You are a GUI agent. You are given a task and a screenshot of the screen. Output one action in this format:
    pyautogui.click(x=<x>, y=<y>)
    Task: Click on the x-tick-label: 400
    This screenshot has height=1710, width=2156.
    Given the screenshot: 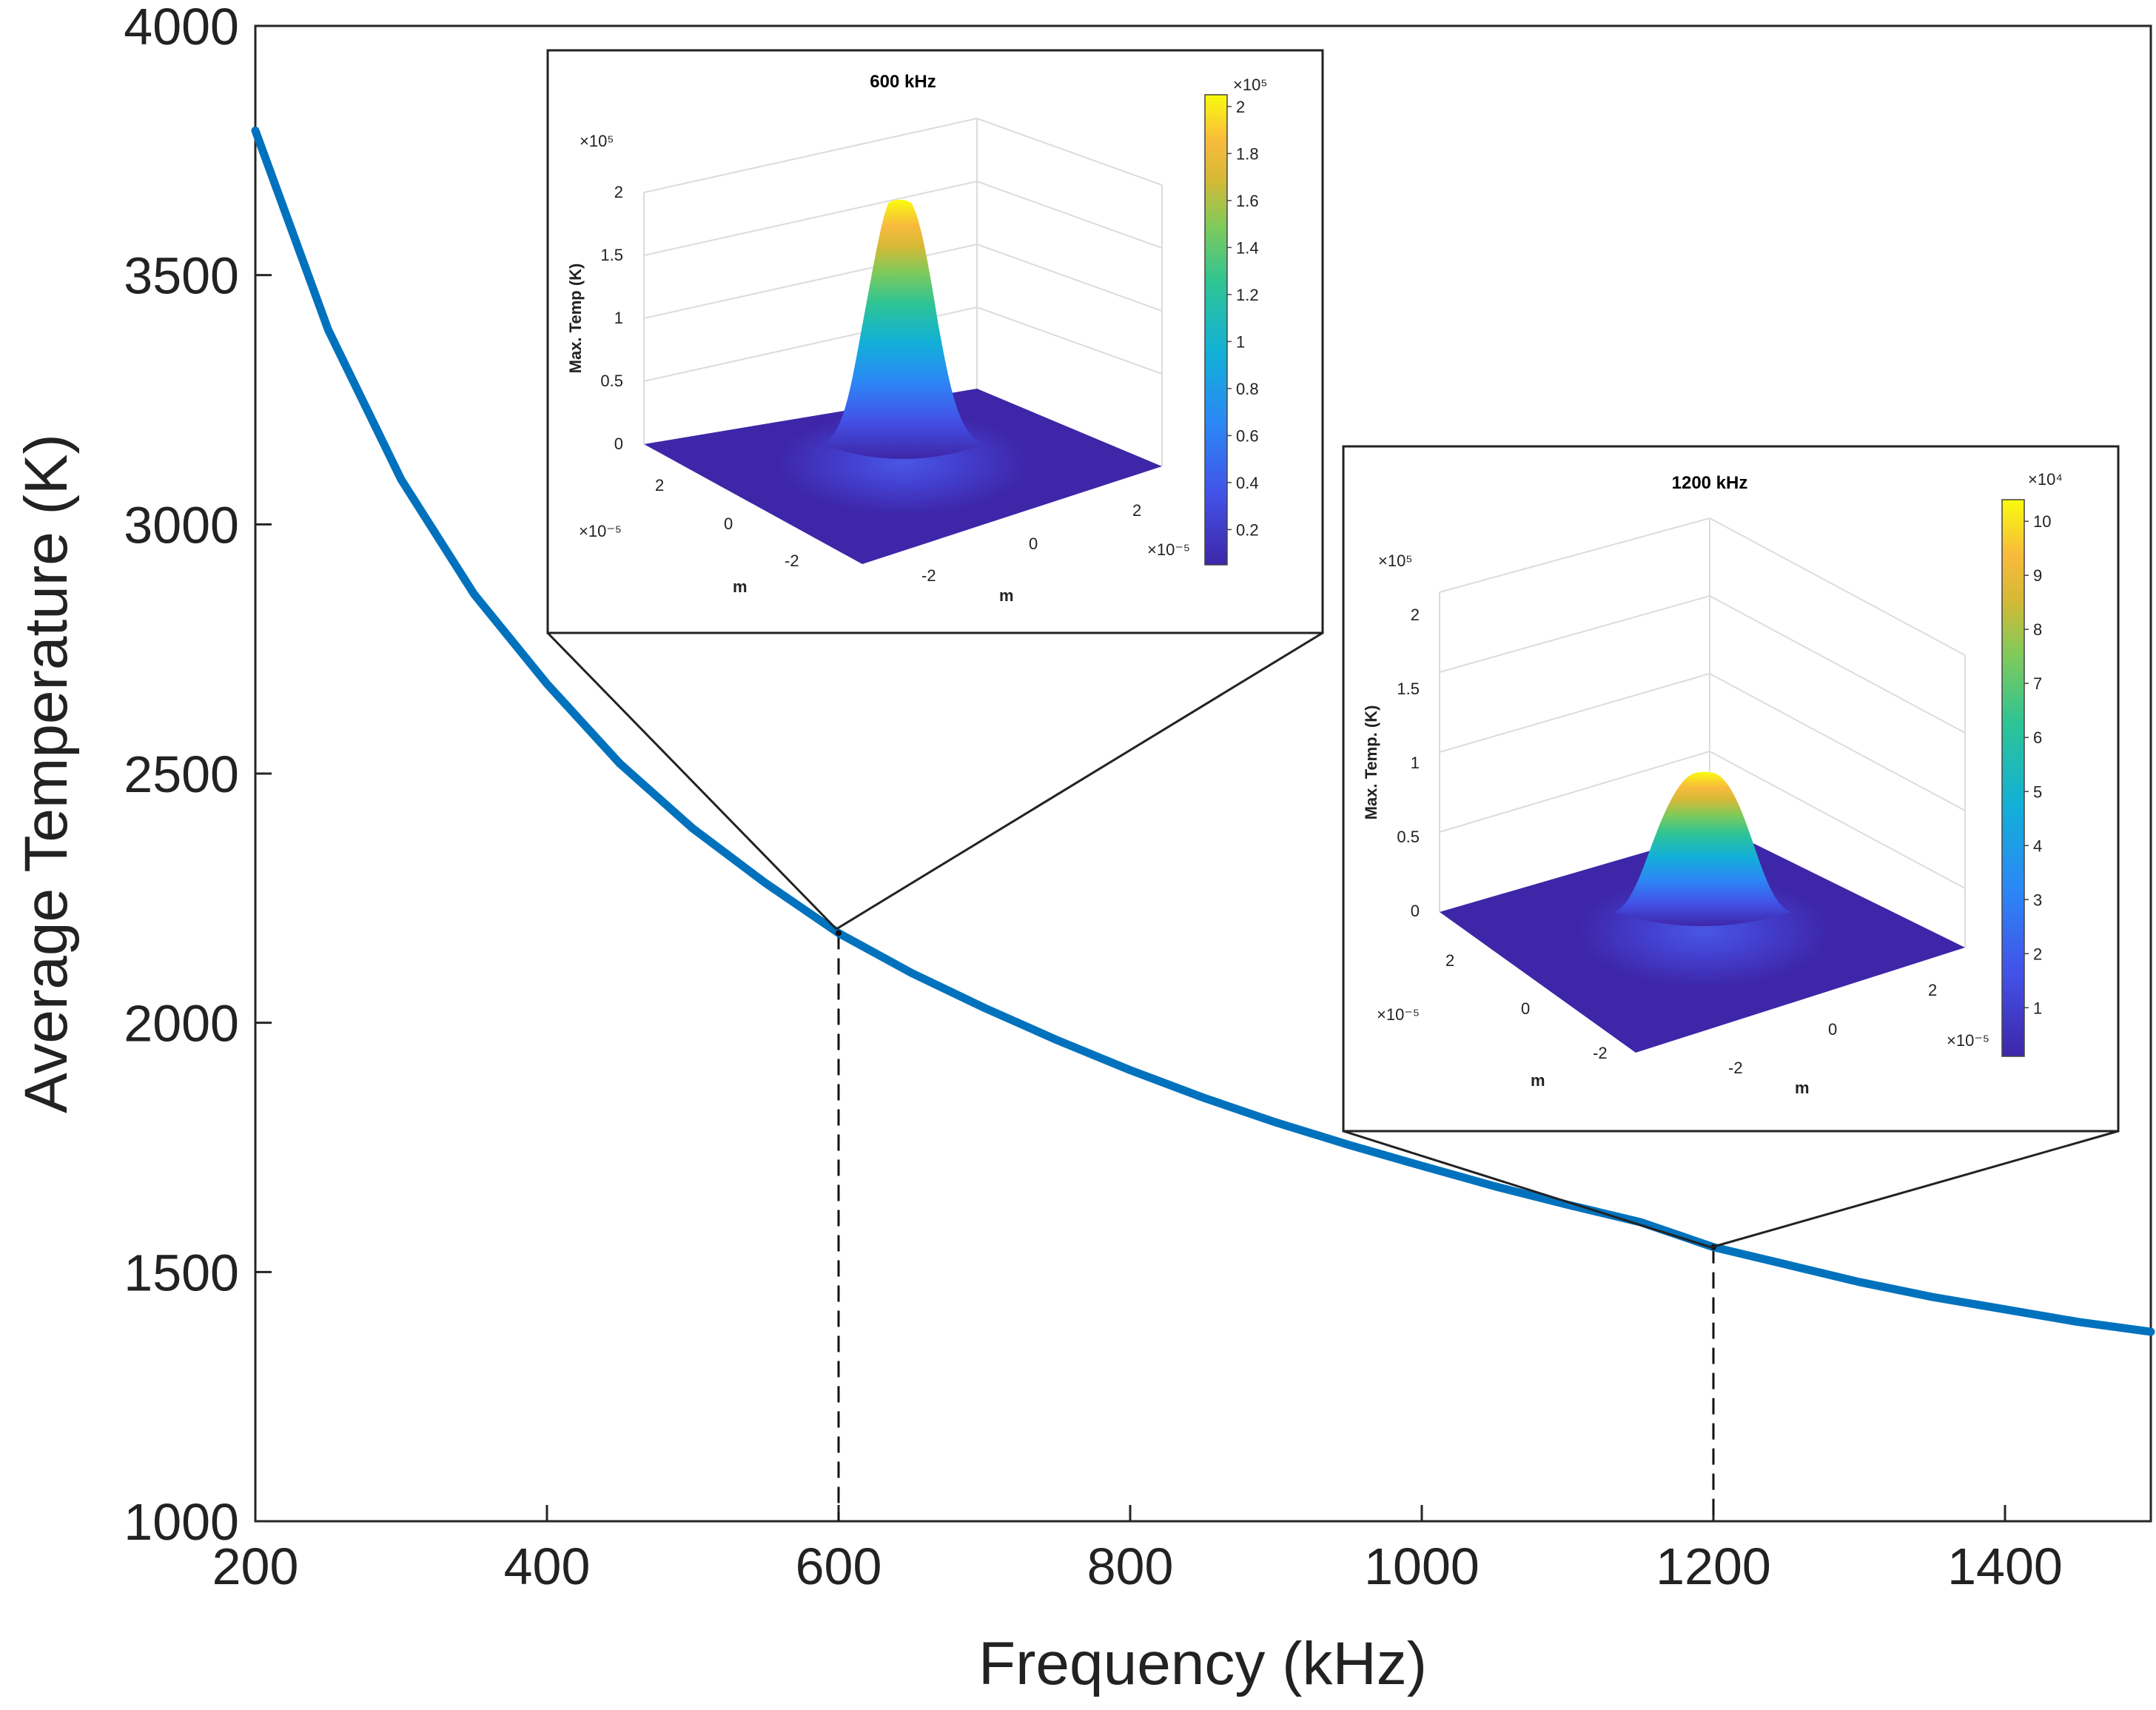 What is the action you would take?
    pyautogui.click(x=547, y=1567)
    